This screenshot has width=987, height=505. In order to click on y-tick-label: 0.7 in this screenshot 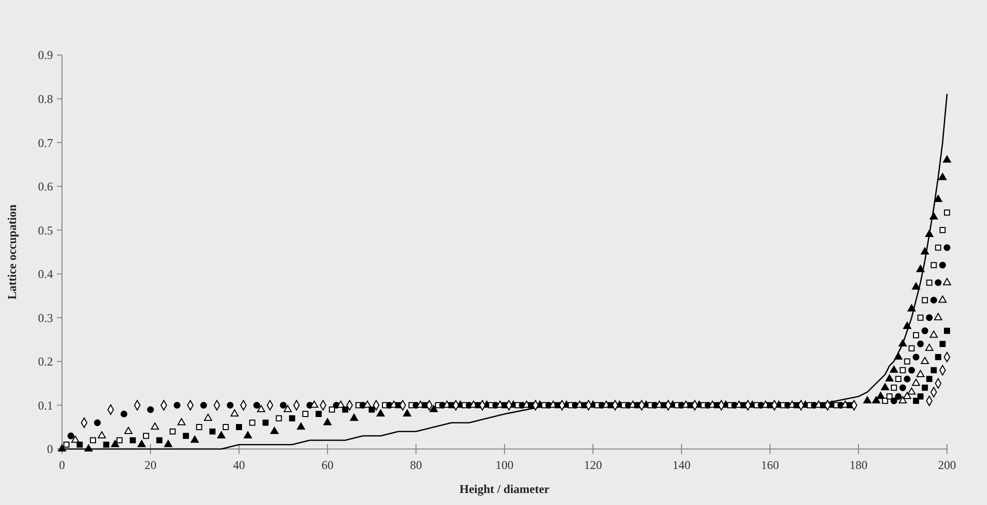, I will do `click(45, 143)`.